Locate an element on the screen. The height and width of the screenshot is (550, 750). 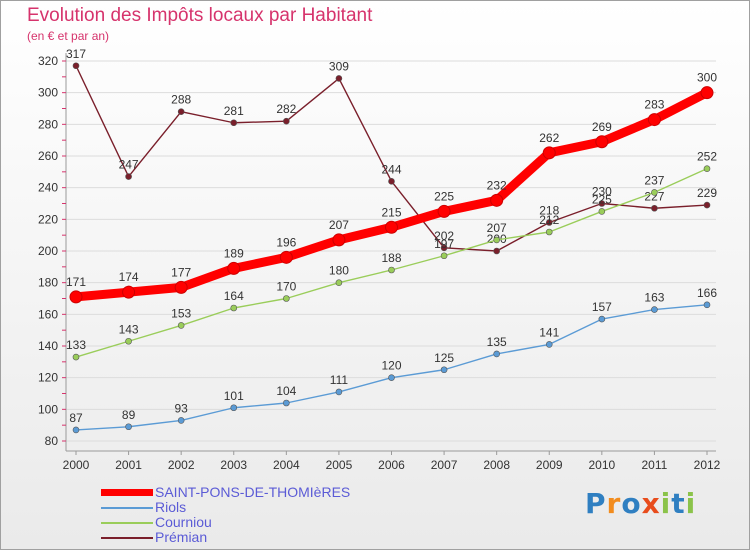
data-label: 230 is located at coordinates (602, 192).